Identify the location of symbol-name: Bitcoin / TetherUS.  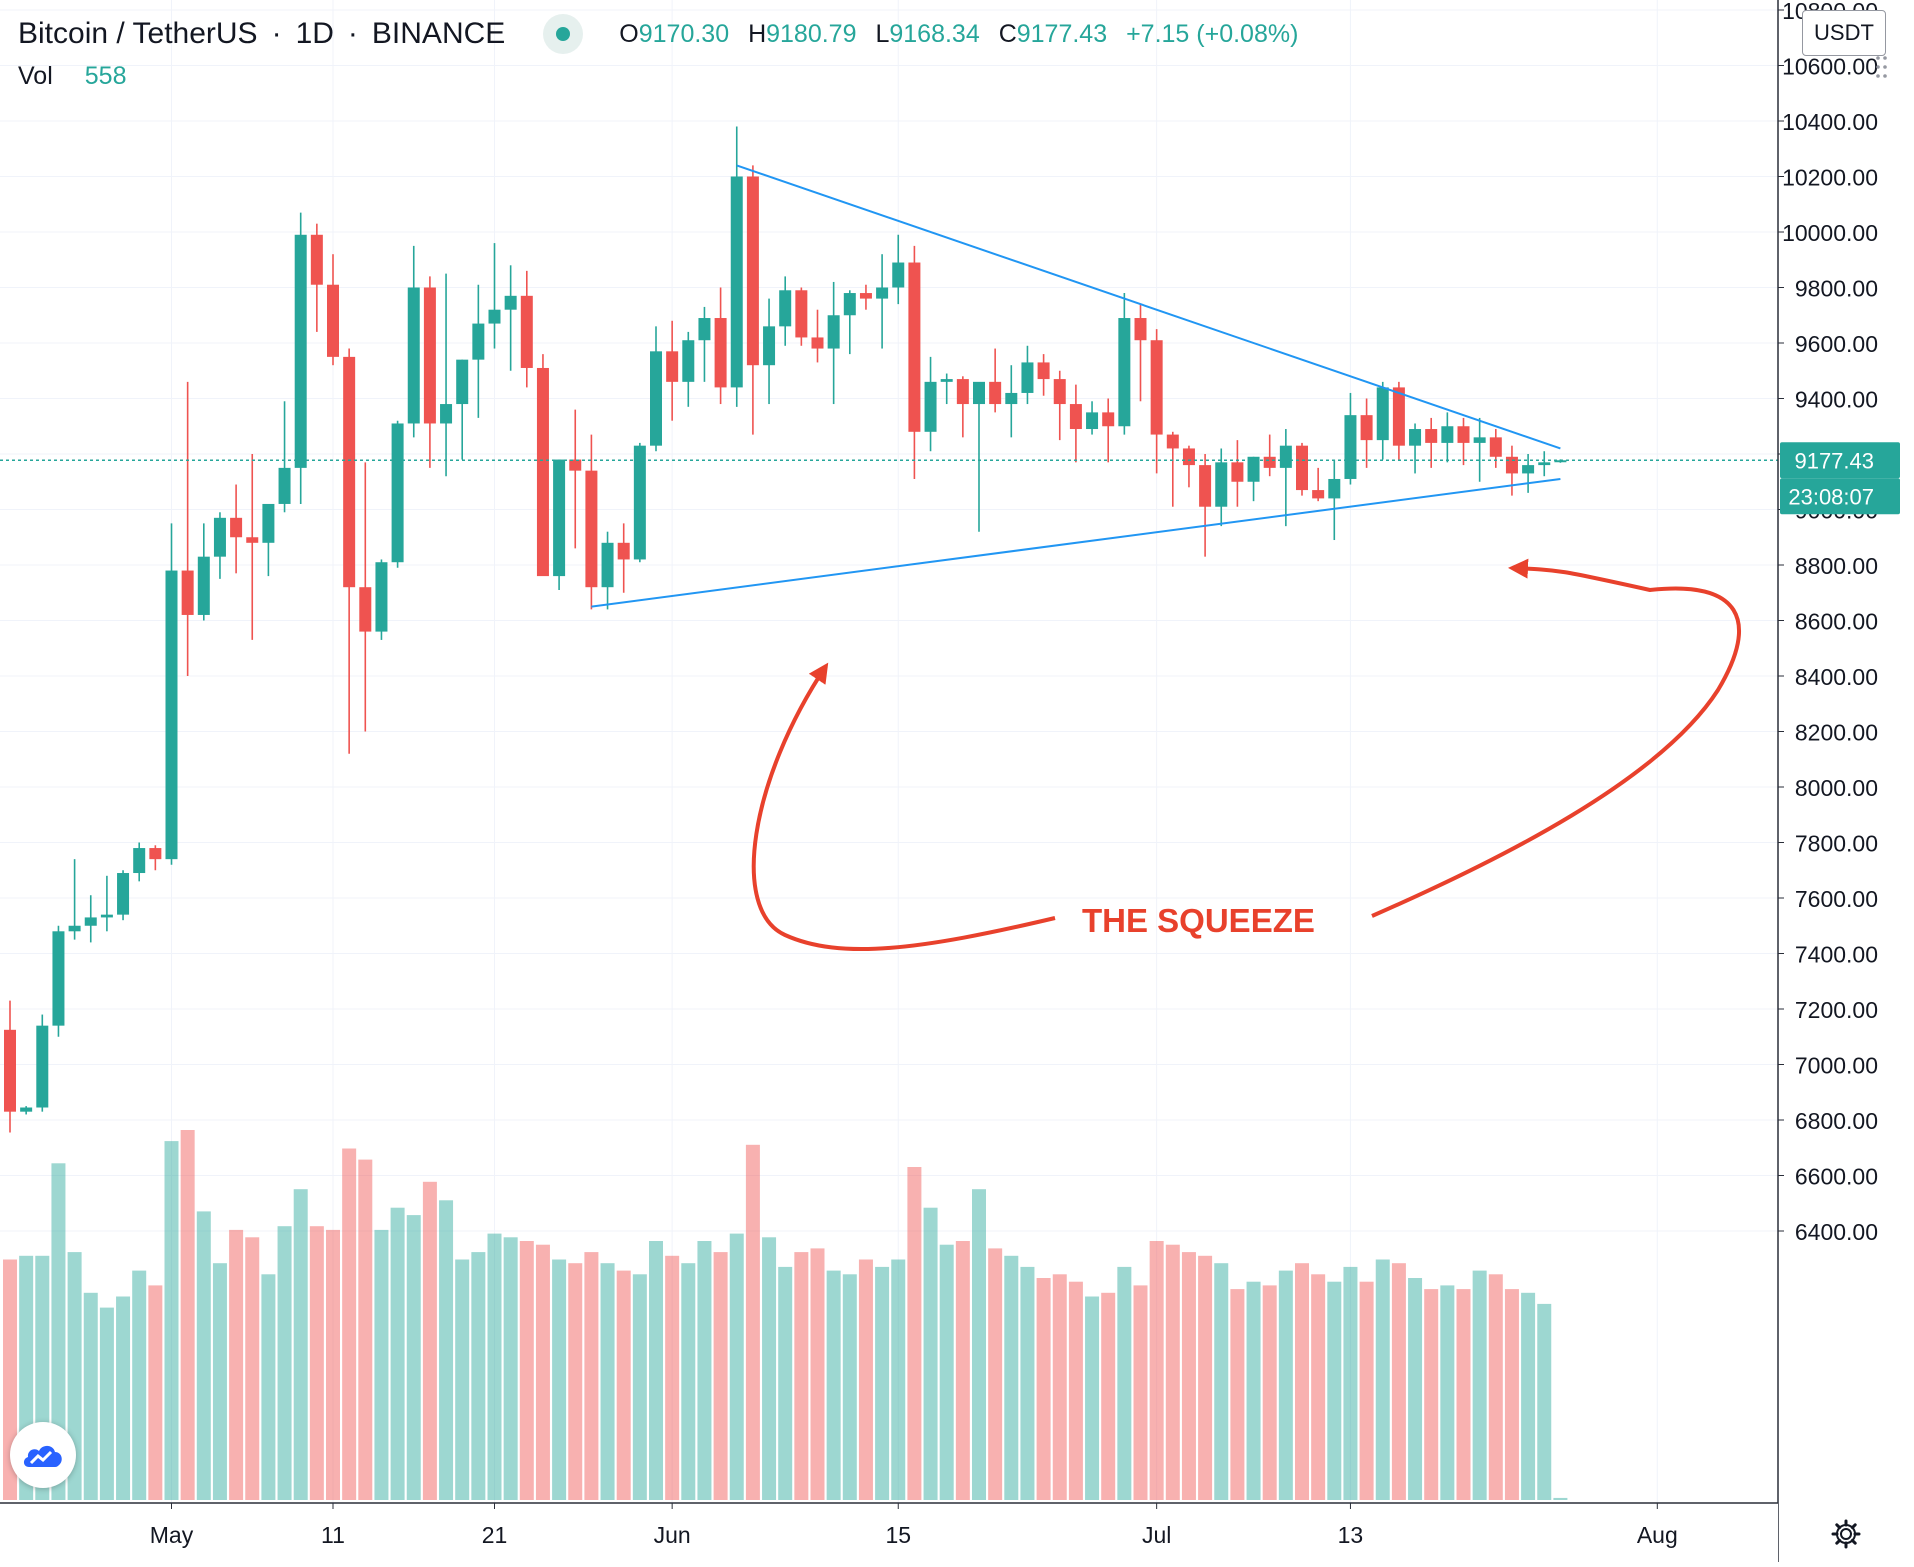
(138, 33).